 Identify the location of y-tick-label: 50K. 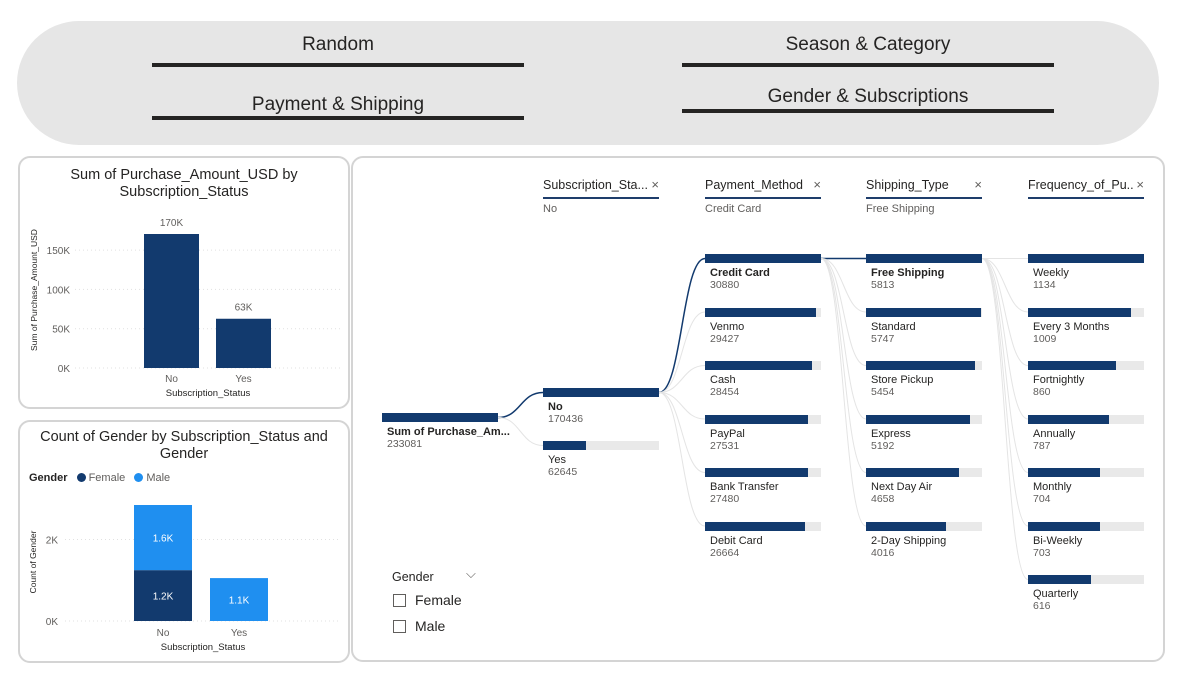
(61, 330).